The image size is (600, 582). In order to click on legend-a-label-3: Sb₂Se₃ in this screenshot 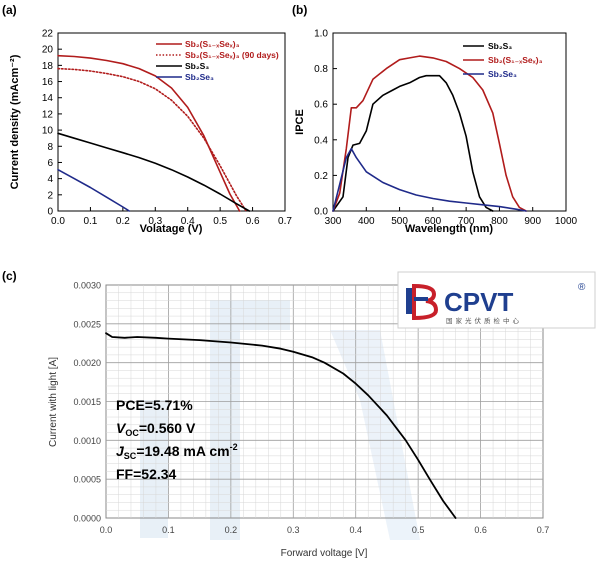, I will do `click(199, 77)`.